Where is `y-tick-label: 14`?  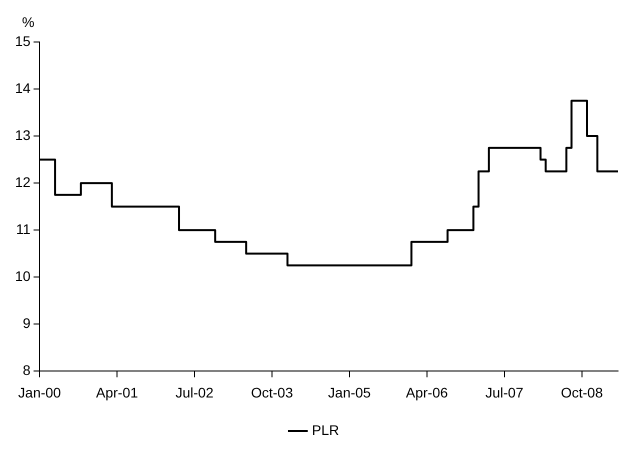
y-tick-label: 14 is located at coordinates (22, 88).